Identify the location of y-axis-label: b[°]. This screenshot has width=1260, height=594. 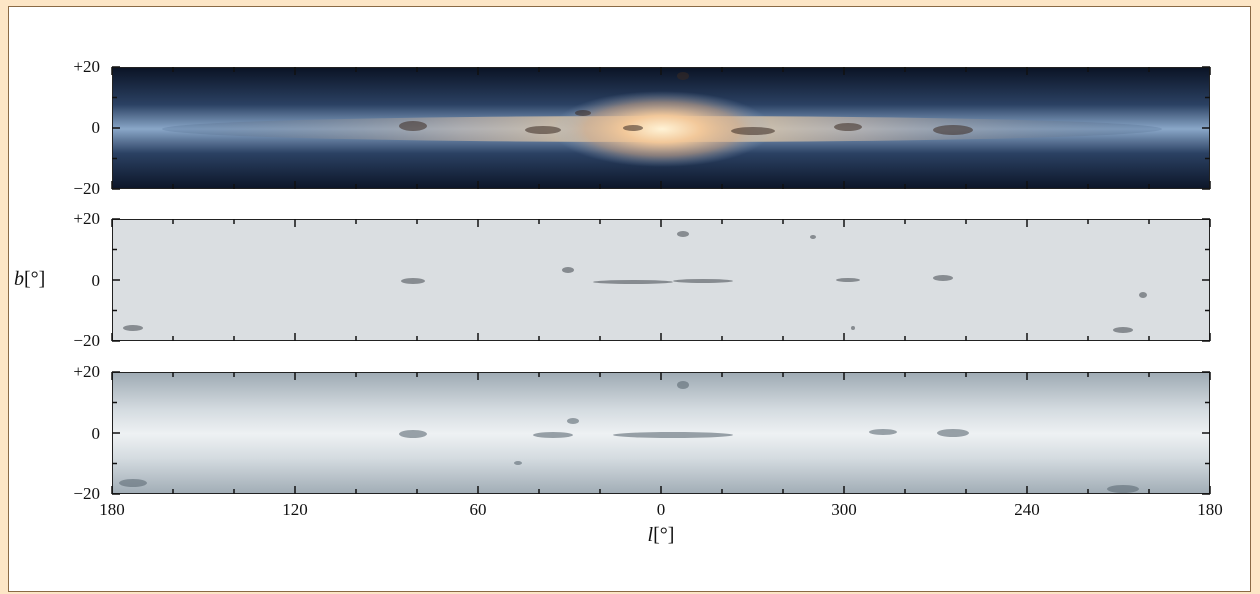
(29, 279).